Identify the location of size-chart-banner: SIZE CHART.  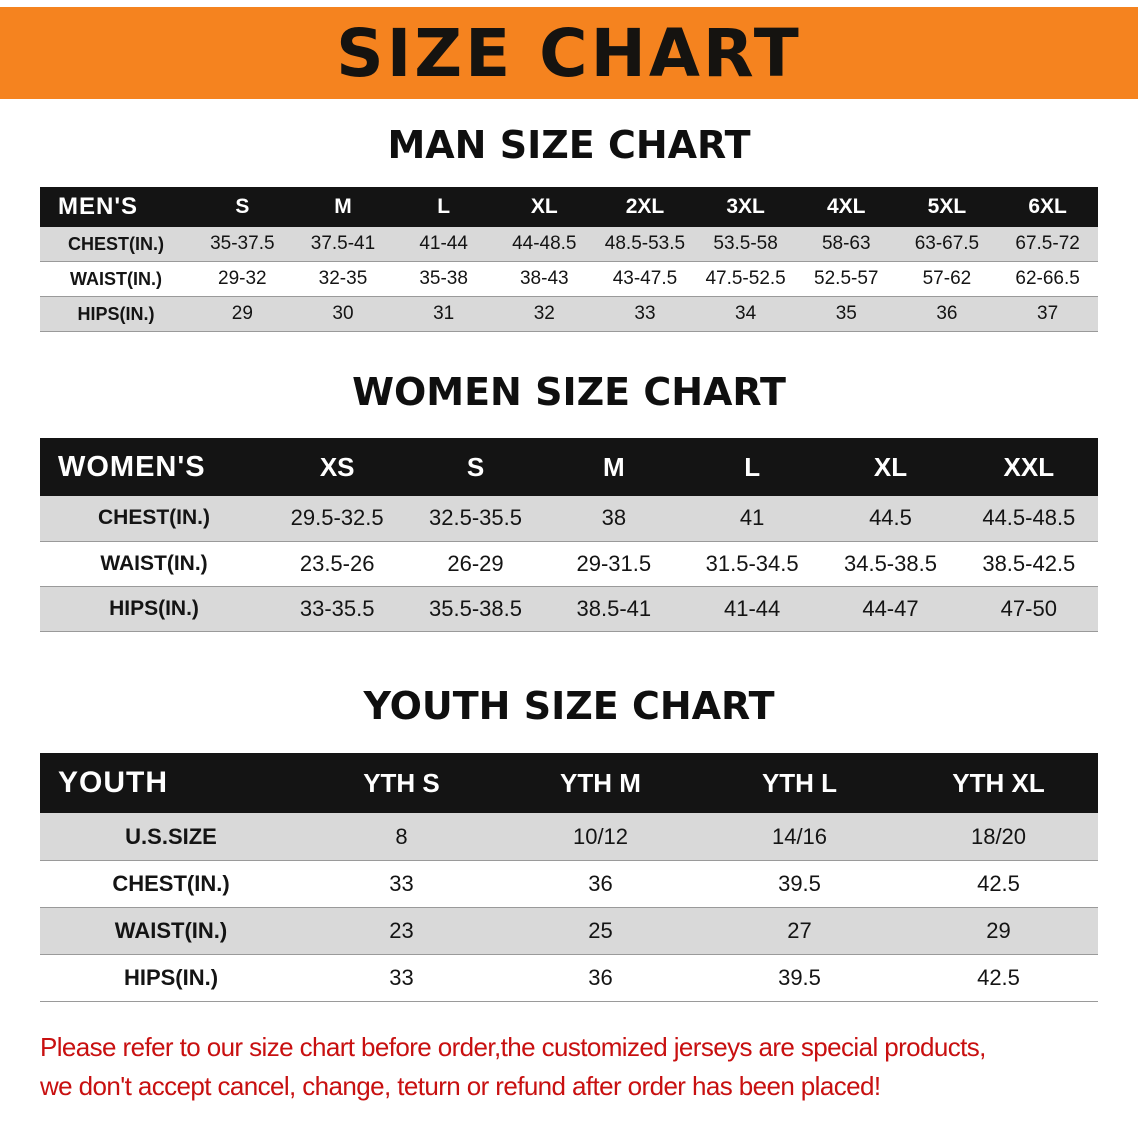
(569, 53).